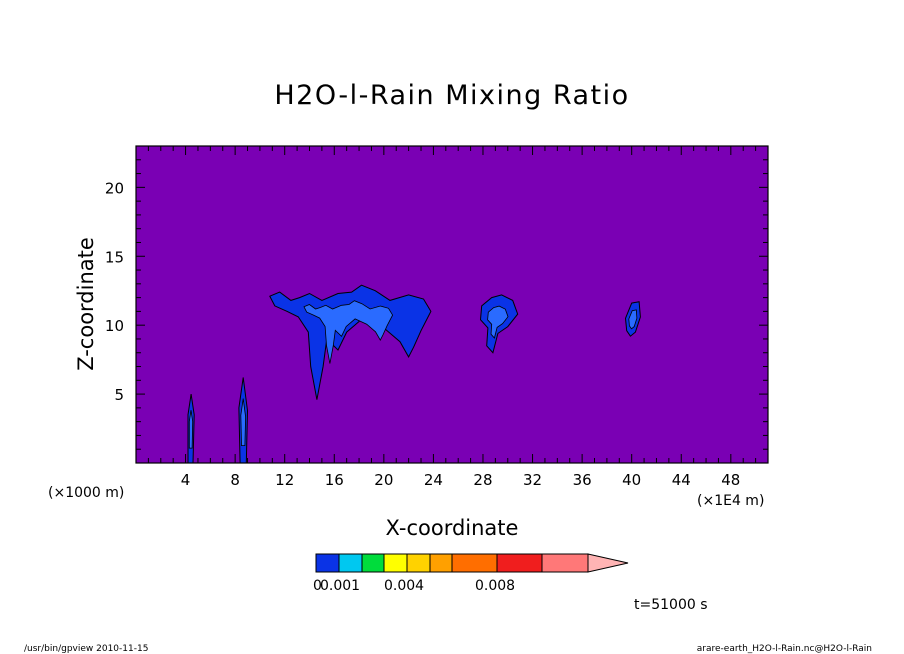  I want to click on y-tick-label: 5, so click(119, 395).